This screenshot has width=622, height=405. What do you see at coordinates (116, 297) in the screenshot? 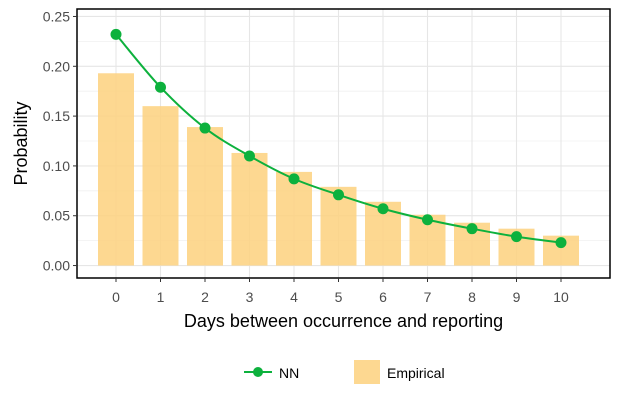
I see `x-tick-label: 0` at bounding box center [116, 297].